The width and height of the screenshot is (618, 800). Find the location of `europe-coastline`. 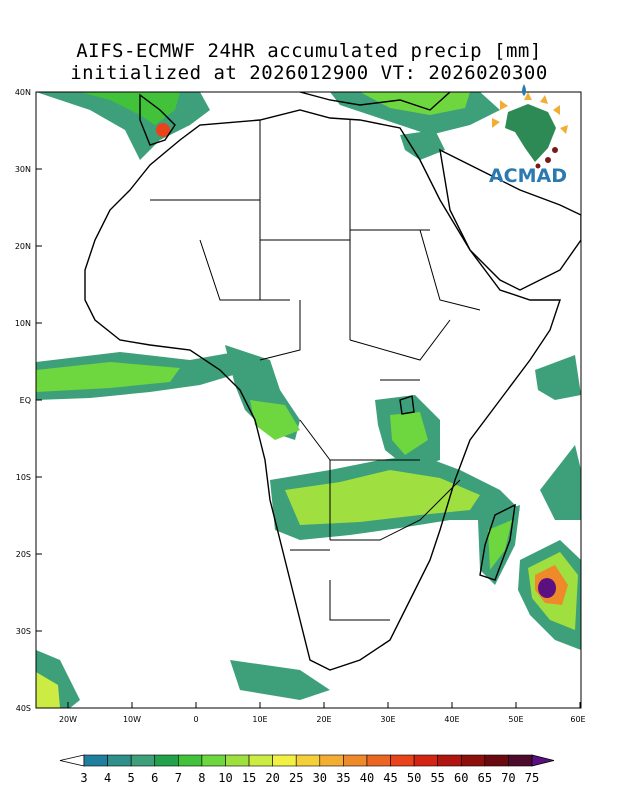

europe-coastline is located at coordinates (295, 119).